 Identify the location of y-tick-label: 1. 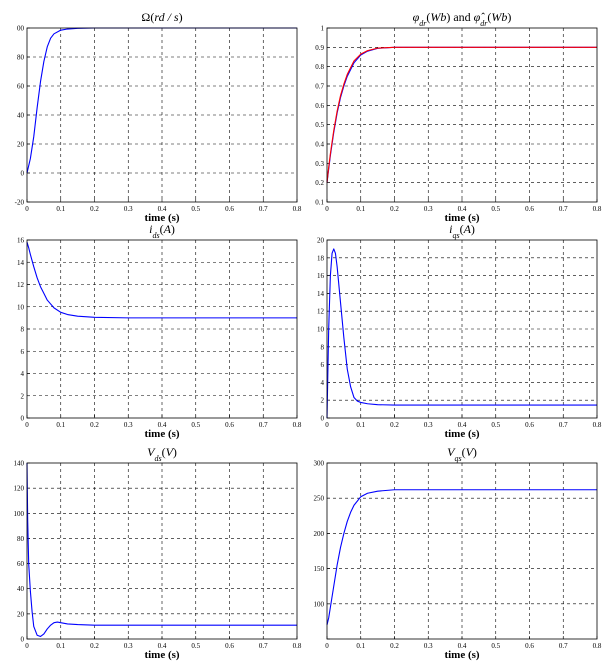
(323, 29).